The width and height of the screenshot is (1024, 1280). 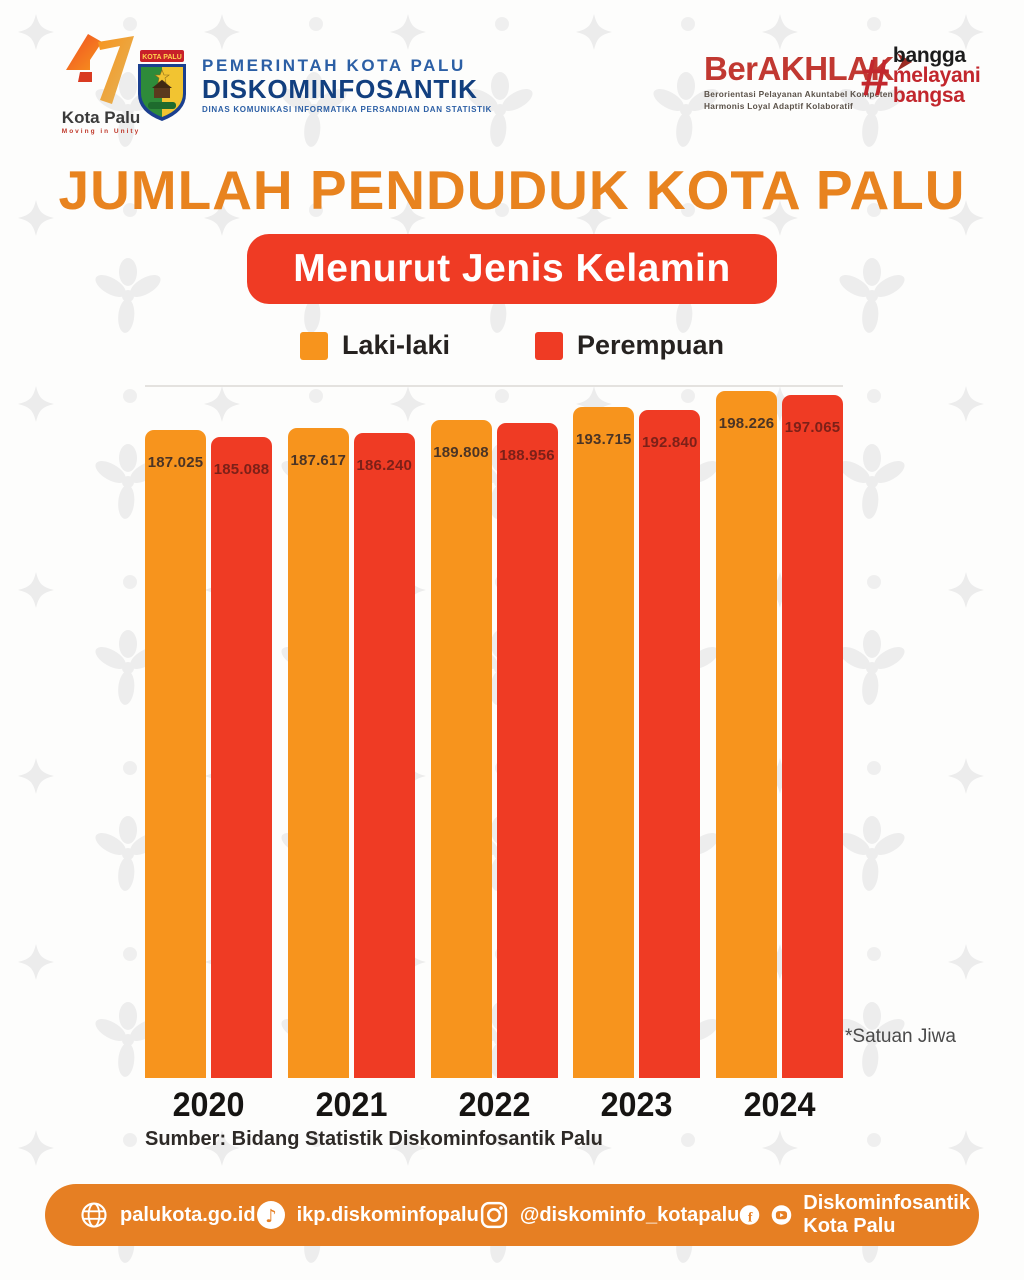 I want to click on x-axis-label-2022: 2022, so click(x=494, y=1105).